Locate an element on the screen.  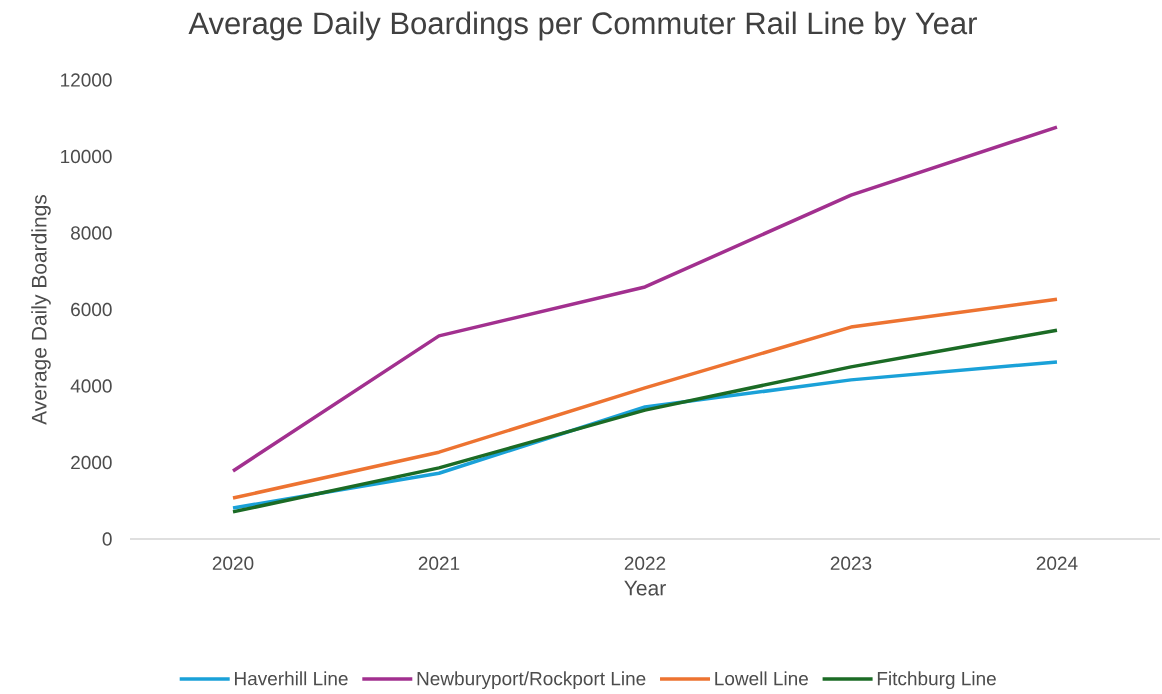
y-tick-label: 8000 is located at coordinates (91, 233).